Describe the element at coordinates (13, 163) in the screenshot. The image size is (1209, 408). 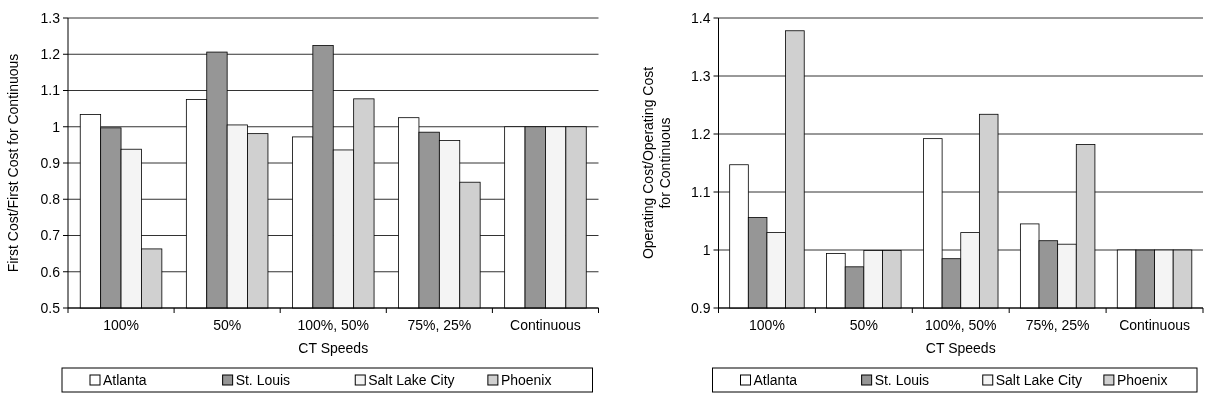
I see `y-axis-title: First Cost/First Cost for Continuous` at that location.